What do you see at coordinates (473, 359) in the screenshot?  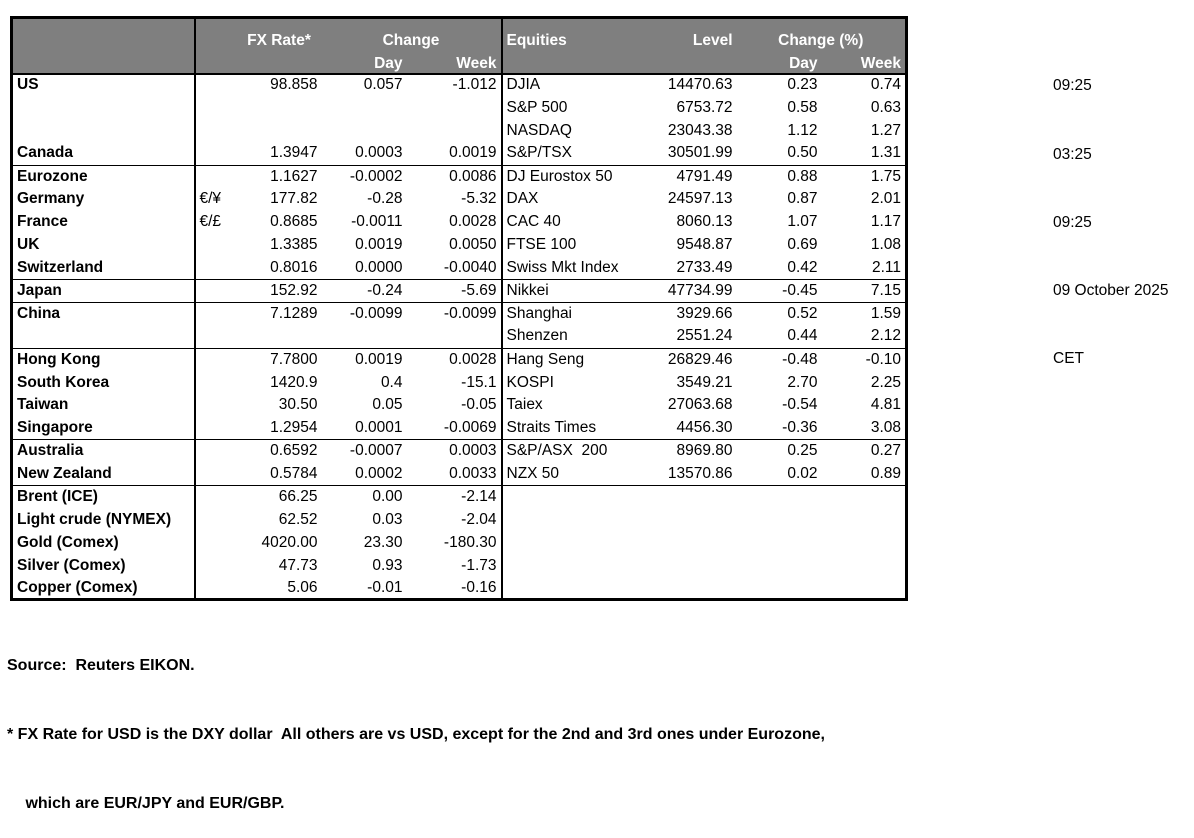 I see `fx-week-change-value: 0.0028` at bounding box center [473, 359].